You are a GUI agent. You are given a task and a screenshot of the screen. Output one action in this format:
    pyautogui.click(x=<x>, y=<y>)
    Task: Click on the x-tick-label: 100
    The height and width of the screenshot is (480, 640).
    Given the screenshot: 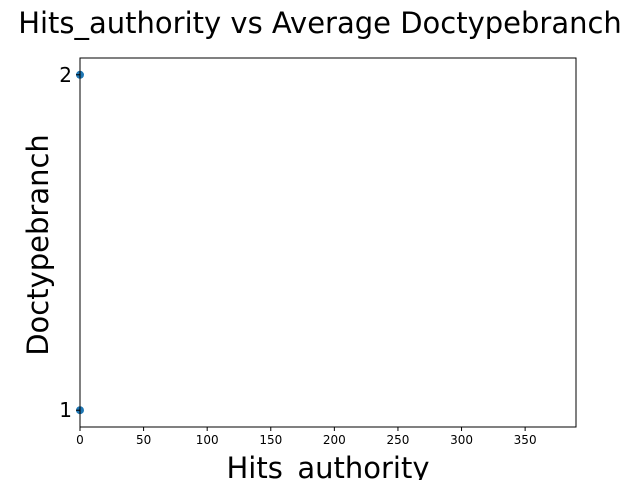 What is the action you would take?
    pyautogui.click(x=207, y=440)
    